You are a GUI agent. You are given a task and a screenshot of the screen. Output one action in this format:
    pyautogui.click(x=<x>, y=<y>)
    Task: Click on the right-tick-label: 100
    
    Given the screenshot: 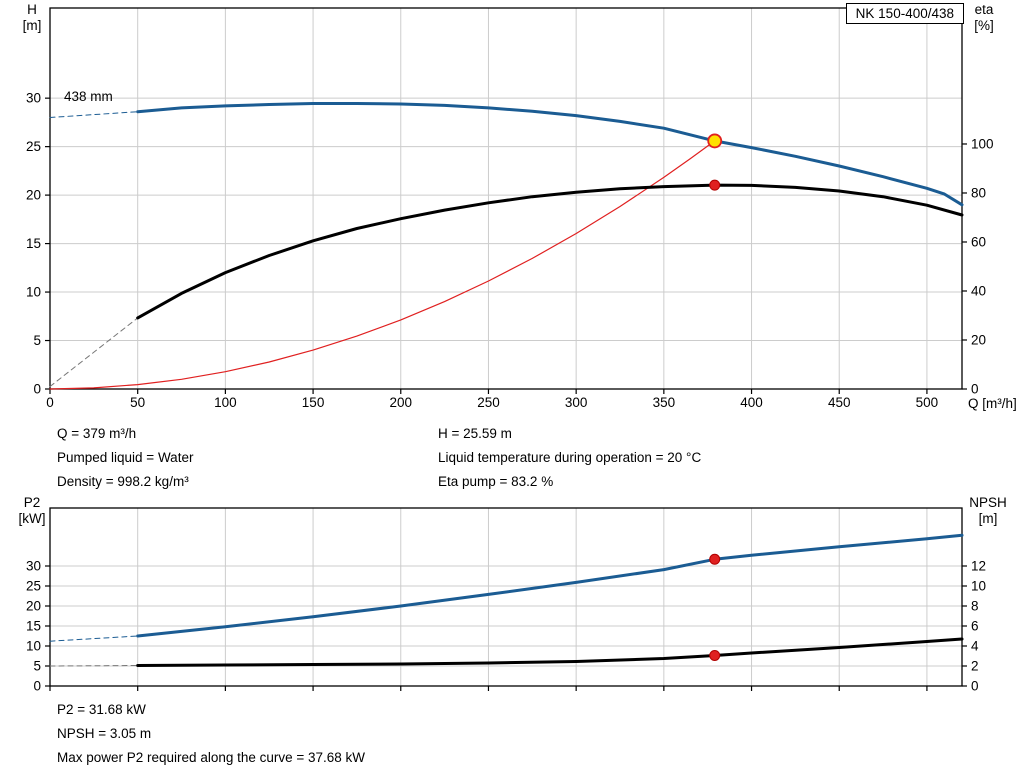 What is the action you would take?
    pyautogui.click(x=982, y=143)
    